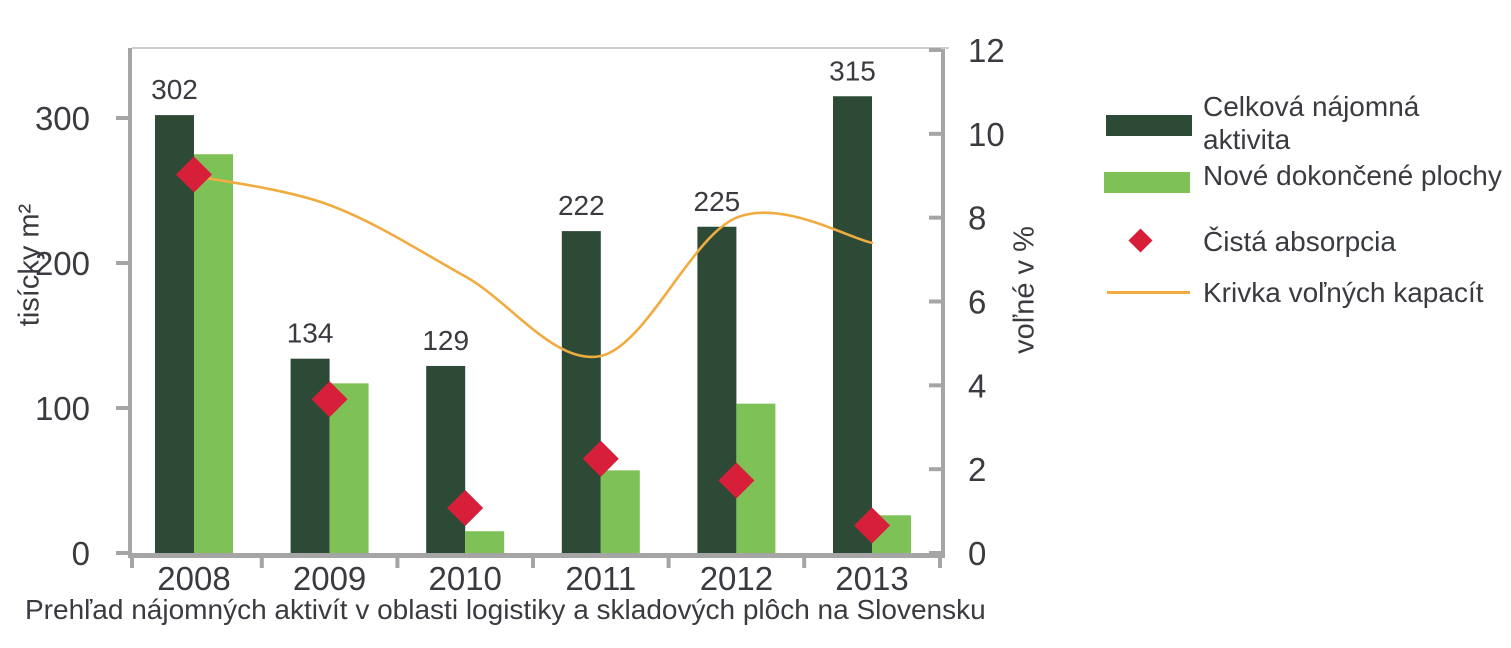 The width and height of the screenshot is (1511, 648). What do you see at coordinates (871, 578) in the screenshot?
I see `x-axis-label-2013: 2013` at bounding box center [871, 578].